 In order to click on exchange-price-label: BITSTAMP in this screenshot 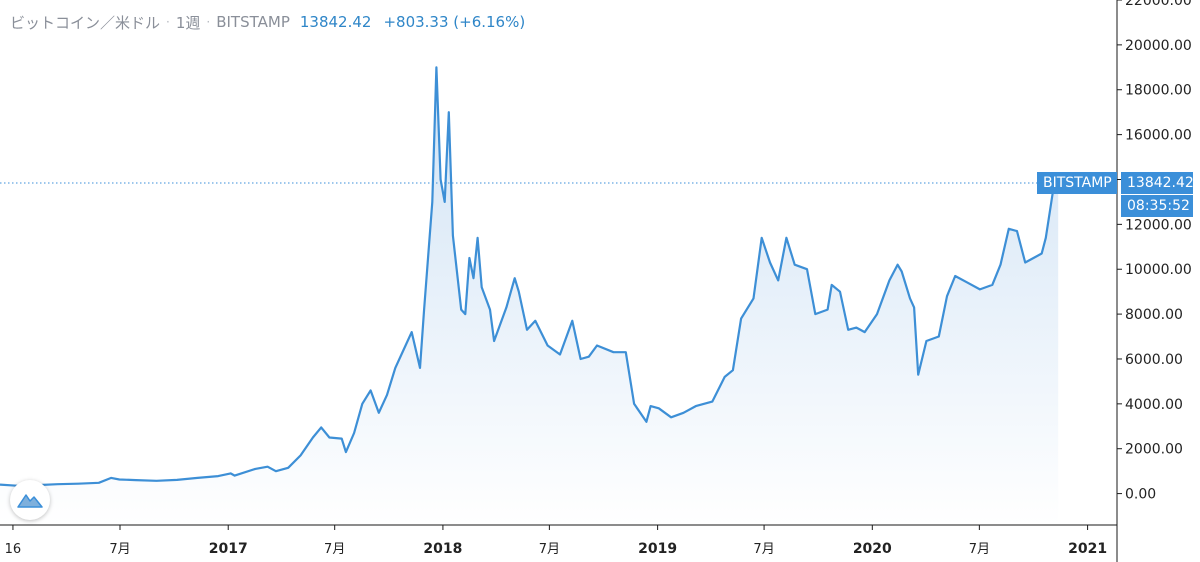, I will do `click(1077, 183)`.